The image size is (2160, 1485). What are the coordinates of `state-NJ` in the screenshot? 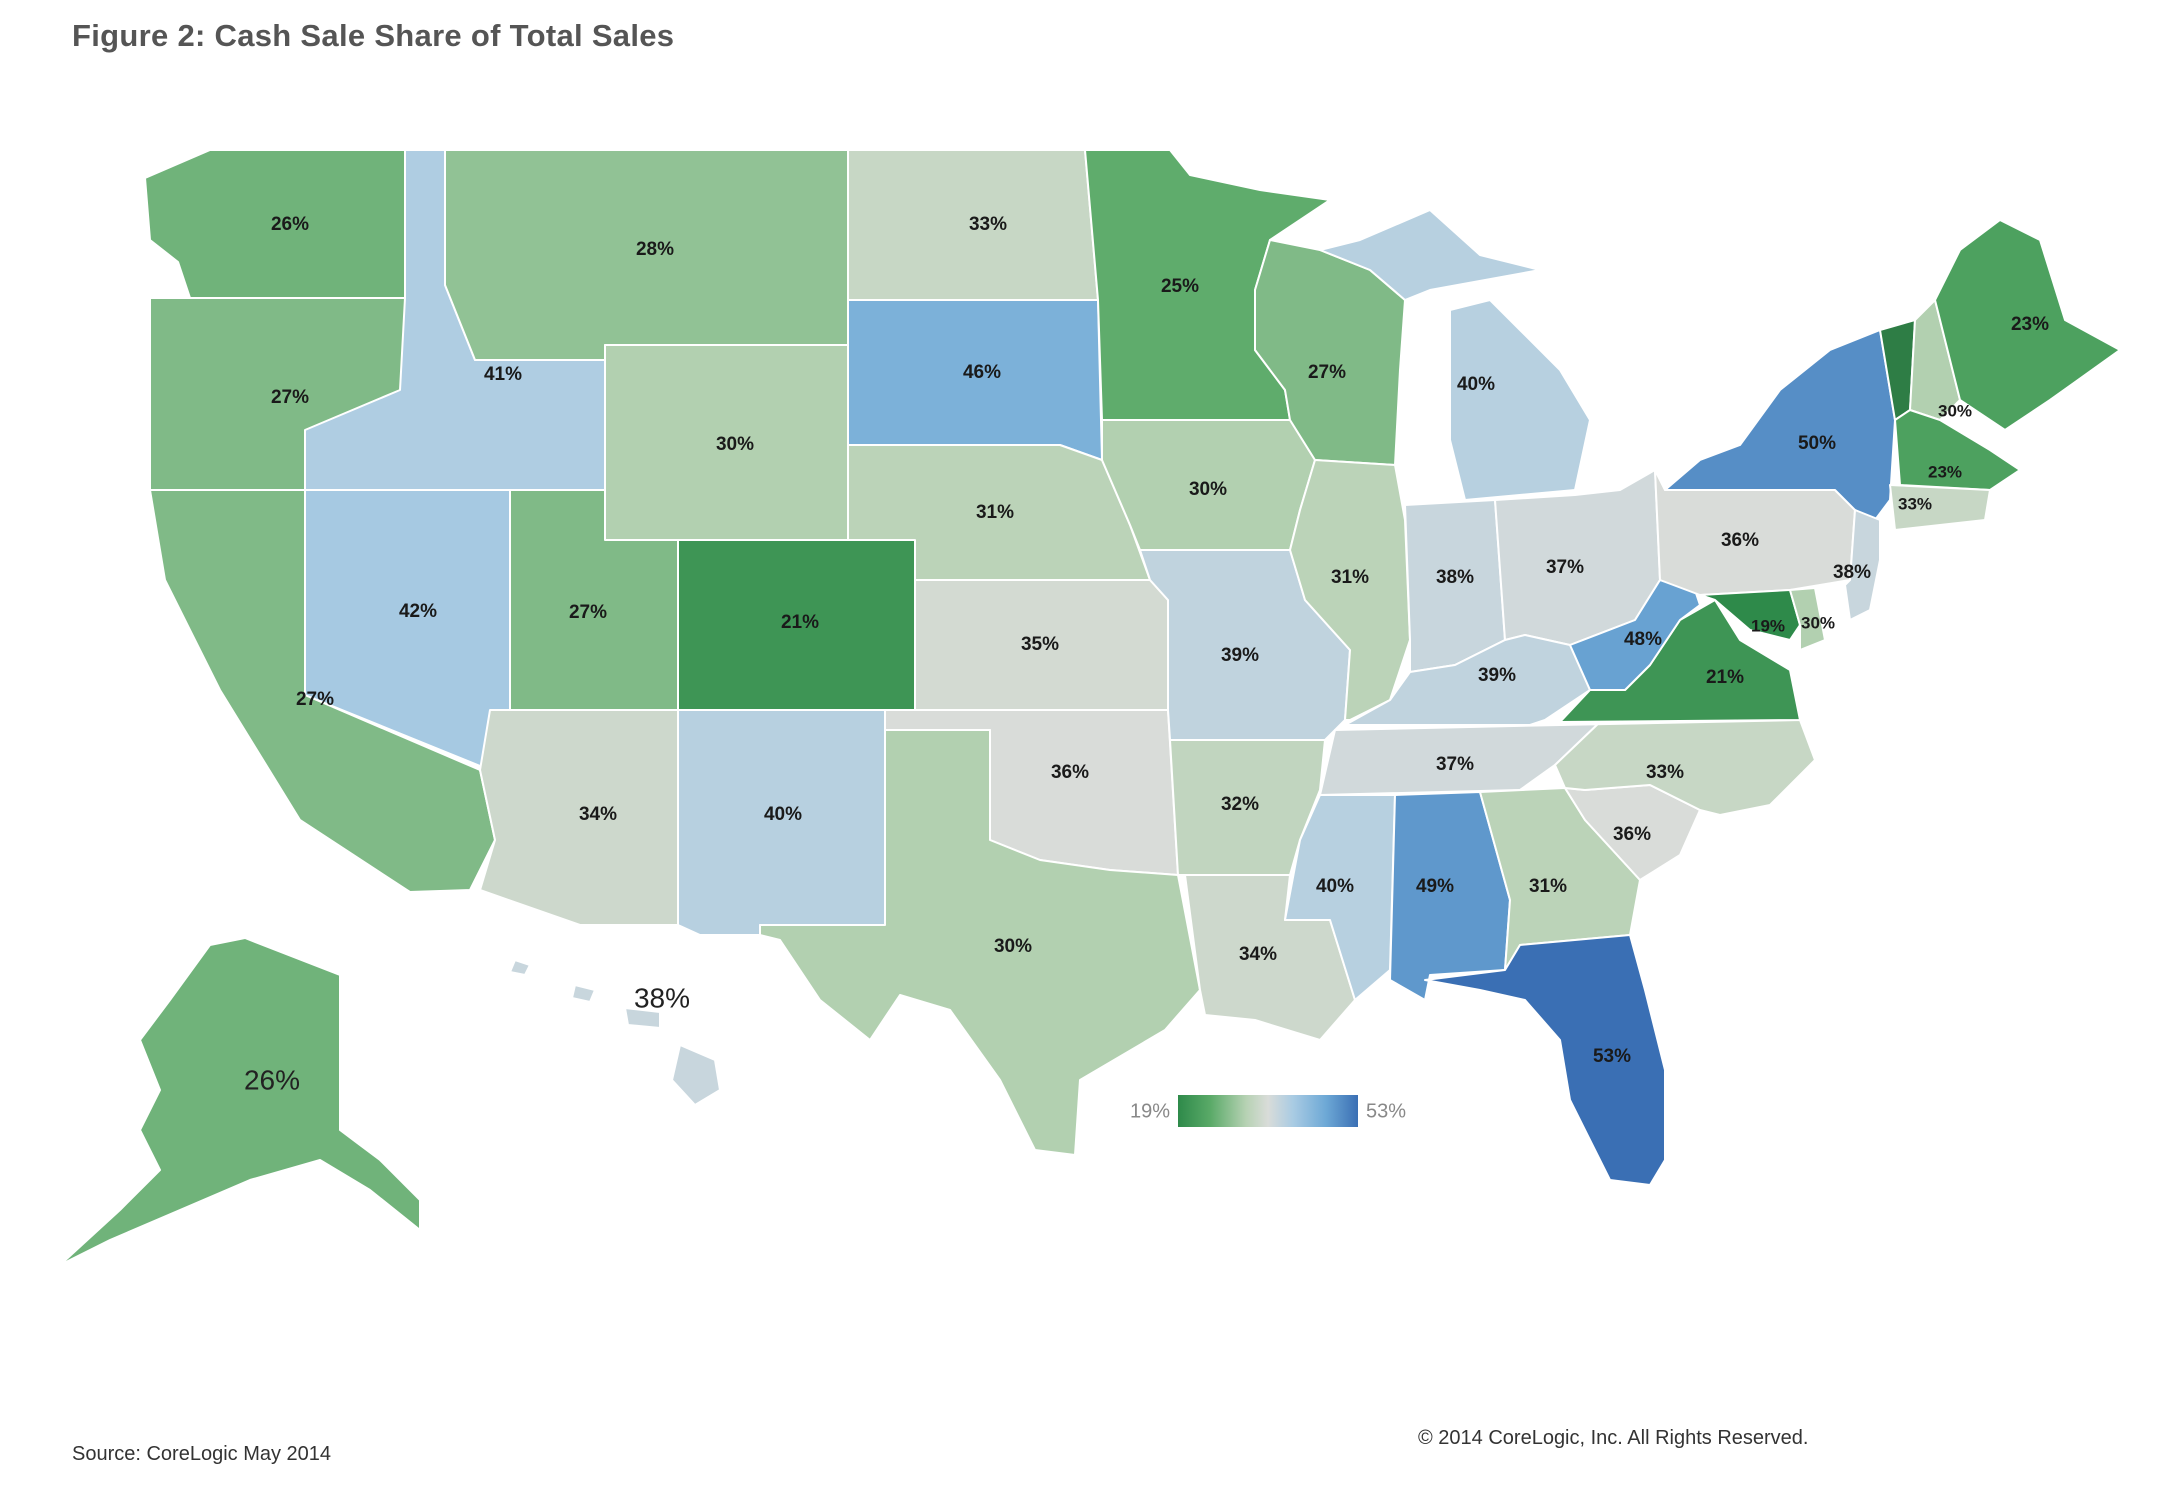 It's located at (1862, 565).